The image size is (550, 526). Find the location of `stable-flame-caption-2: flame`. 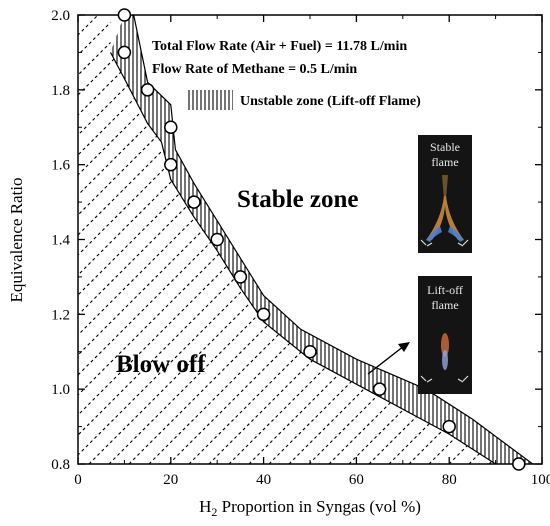

stable-flame-caption-2: flame is located at coordinates (444, 162).